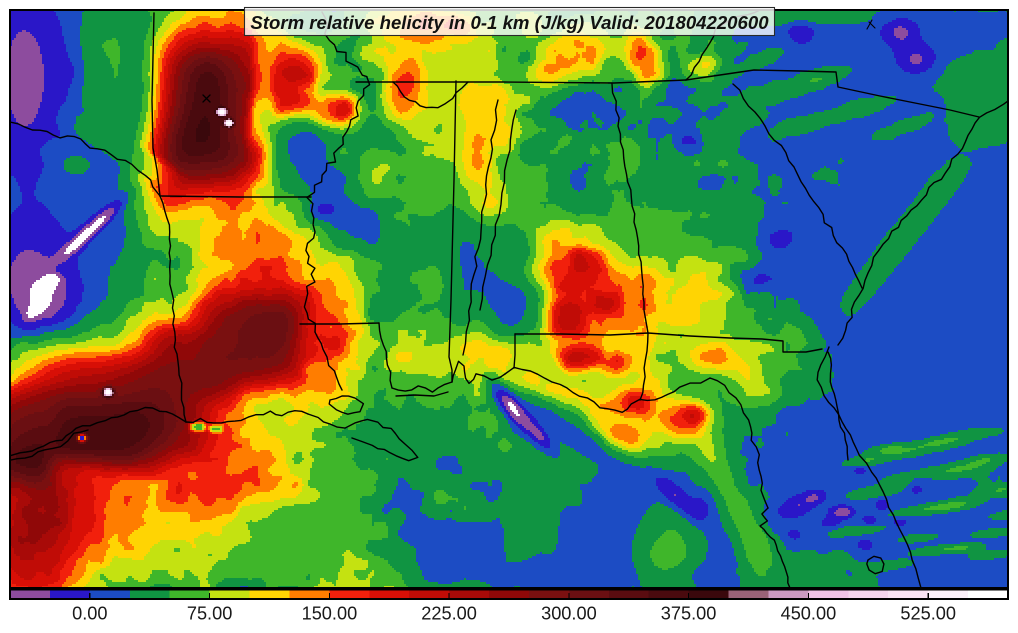 The width and height of the screenshot is (1018, 633). Describe the element at coordinates (809, 614) in the screenshot. I see `svg-text: 450.00` at that location.